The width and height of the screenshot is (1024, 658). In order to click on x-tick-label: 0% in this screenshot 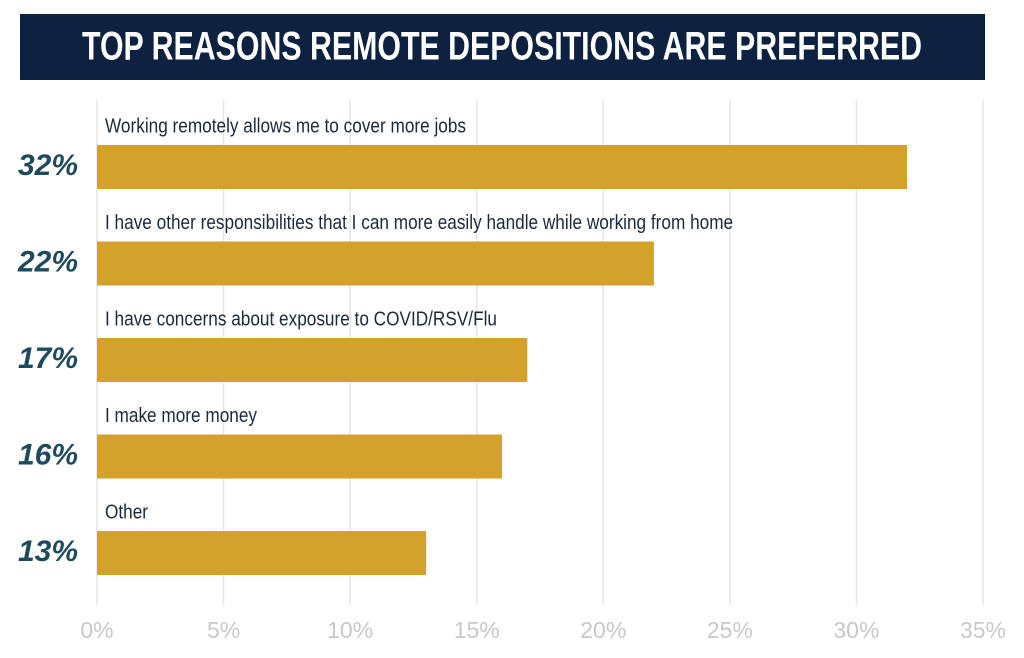, I will do `click(96, 630)`.